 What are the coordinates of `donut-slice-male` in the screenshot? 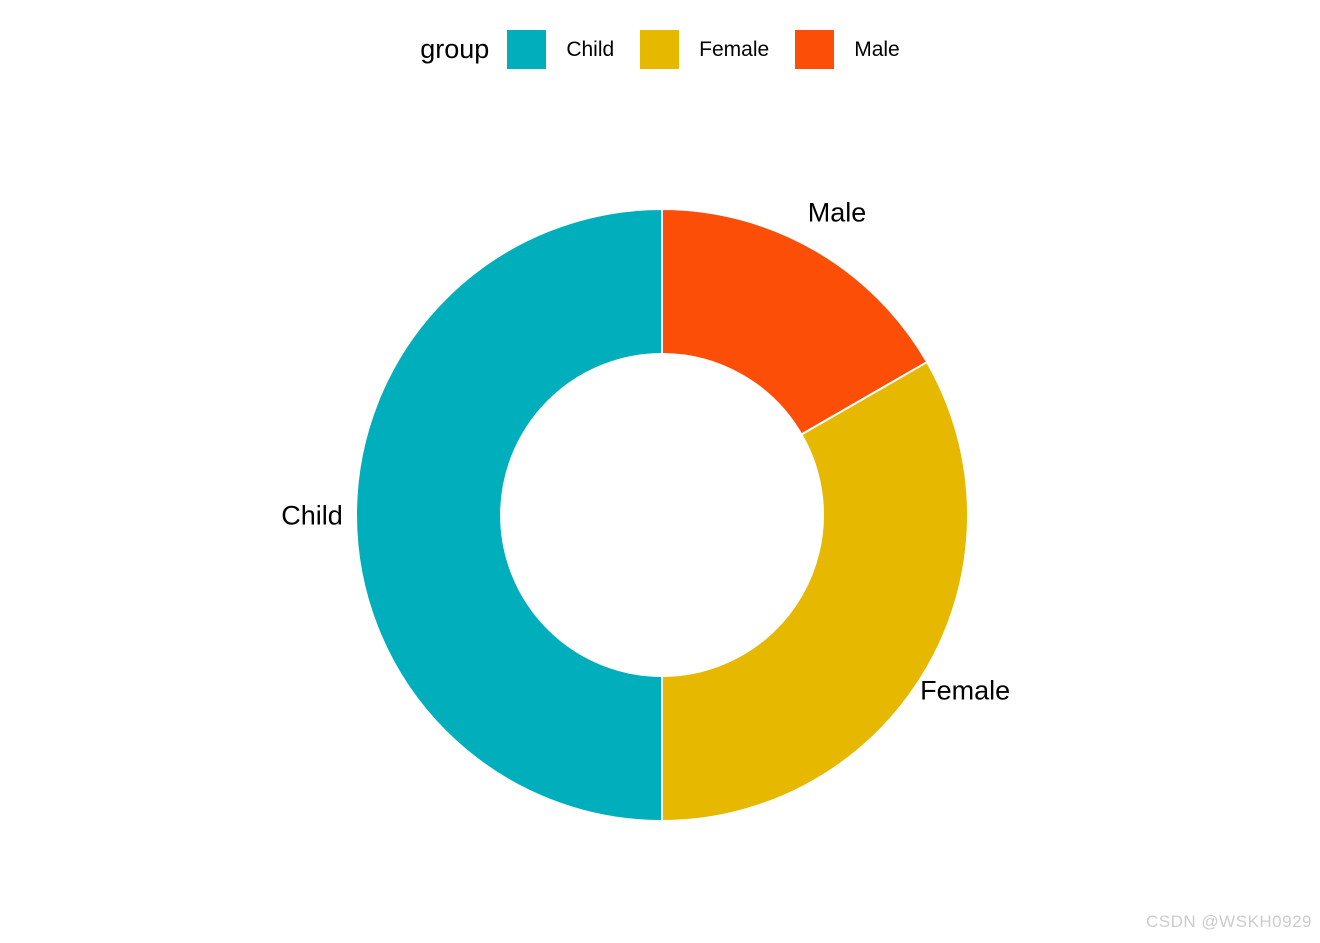 It's located at (795, 321).